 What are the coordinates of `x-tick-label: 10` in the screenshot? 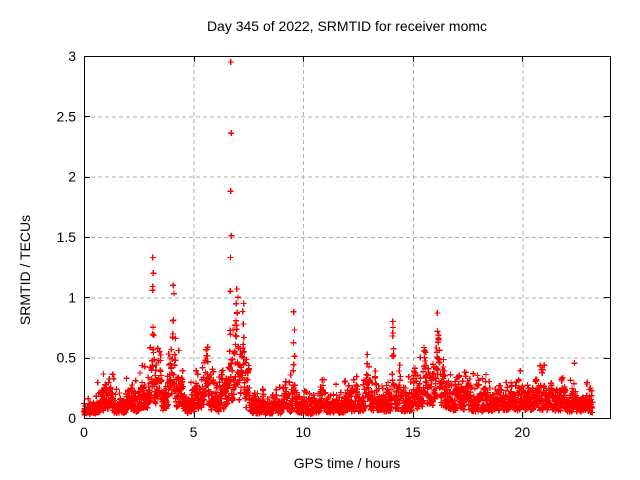 It's located at (303, 432).